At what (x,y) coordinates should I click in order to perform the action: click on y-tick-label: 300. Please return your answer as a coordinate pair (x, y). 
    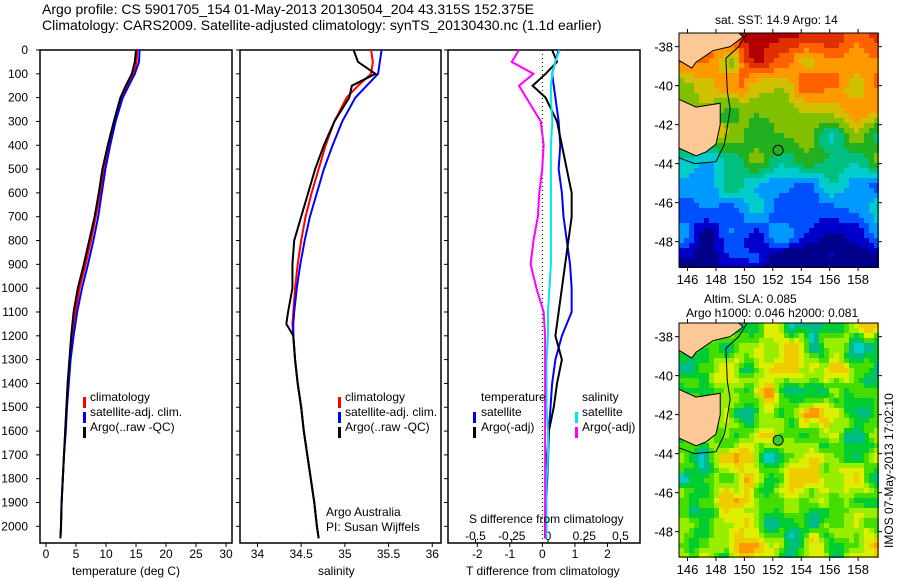
    Looking at the image, I should click on (18, 121).